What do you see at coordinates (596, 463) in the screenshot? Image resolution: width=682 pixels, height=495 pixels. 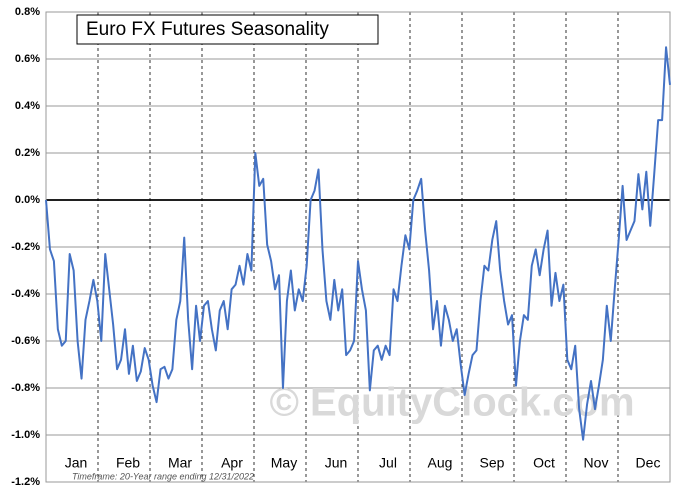 I see `x-tick-label: Nov` at bounding box center [596, 463].